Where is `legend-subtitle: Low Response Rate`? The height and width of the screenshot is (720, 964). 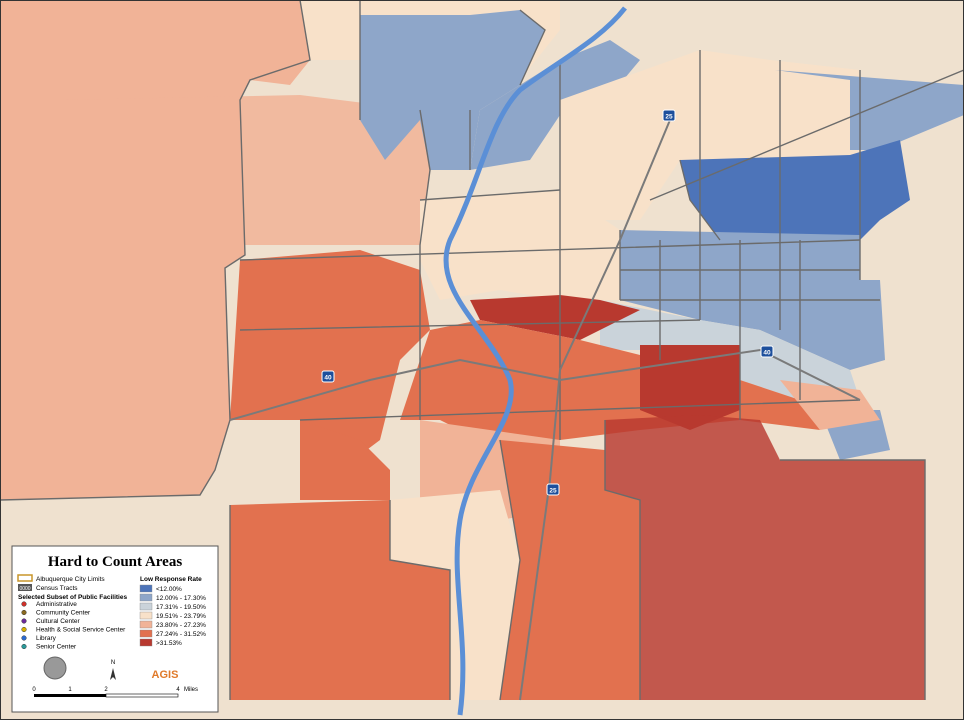
legend-subtitle: Low Response Rate is located at coordinates (171, 579).